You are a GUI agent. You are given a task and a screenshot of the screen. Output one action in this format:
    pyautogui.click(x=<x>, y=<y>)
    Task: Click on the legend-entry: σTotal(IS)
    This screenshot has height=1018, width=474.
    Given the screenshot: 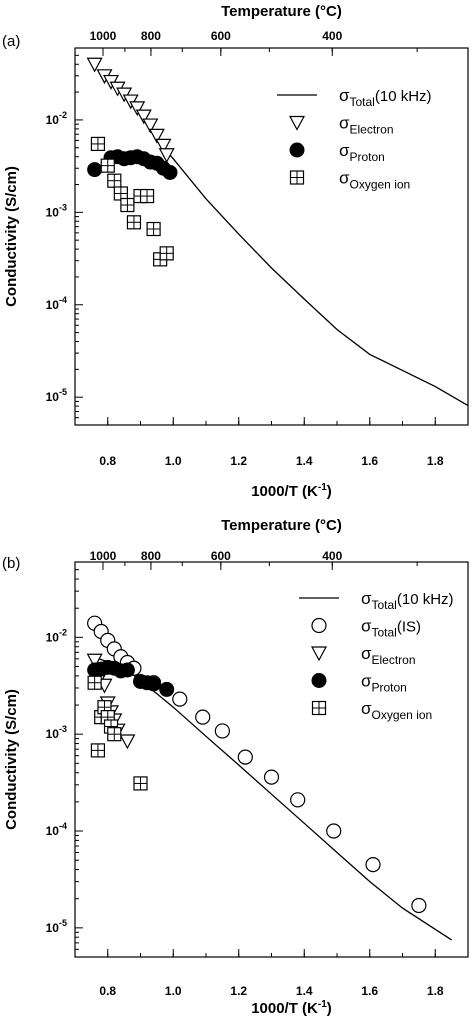 What is the action you would take?
    pyautogui.click(x=391, y=628)
    